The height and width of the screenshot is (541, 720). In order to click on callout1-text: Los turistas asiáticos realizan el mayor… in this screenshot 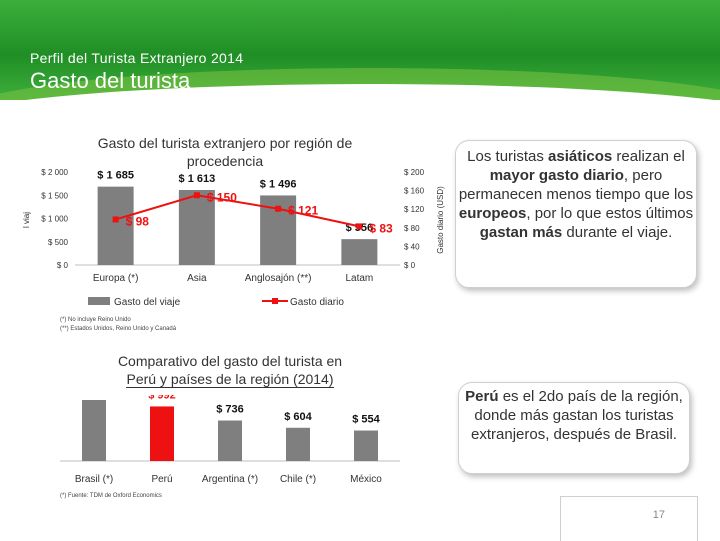, I will do `click(576, 194)`.